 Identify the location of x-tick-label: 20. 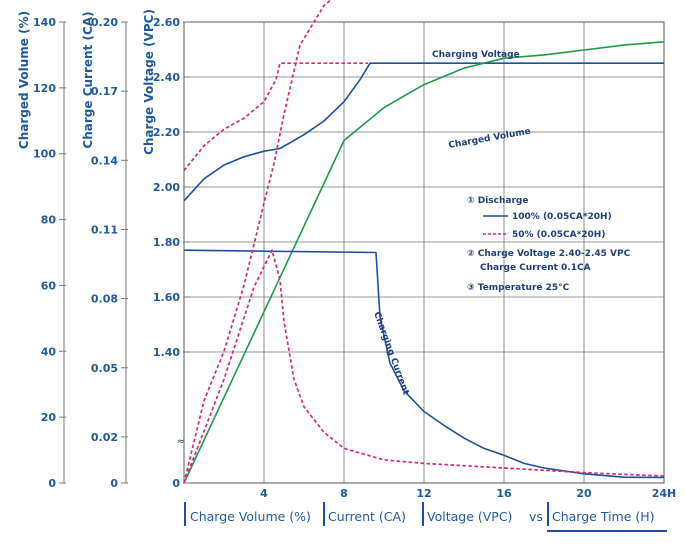
(584, 493).